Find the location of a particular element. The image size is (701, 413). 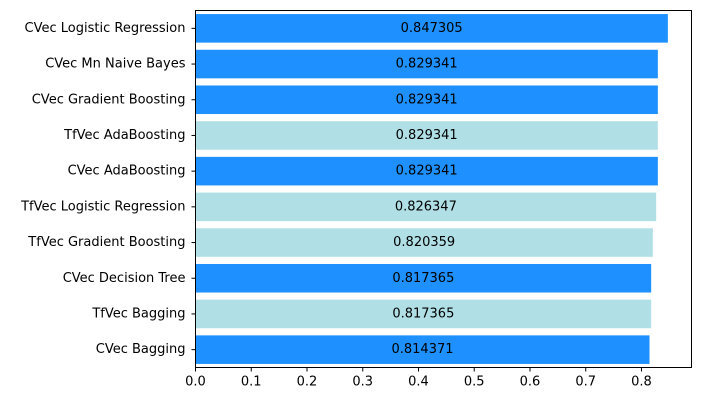

x-axis-ticks: 0.0 0.1 0.2 0.3 0.4 0.5 0.6 0.7 0.8 is located at coordinates (418, 378).